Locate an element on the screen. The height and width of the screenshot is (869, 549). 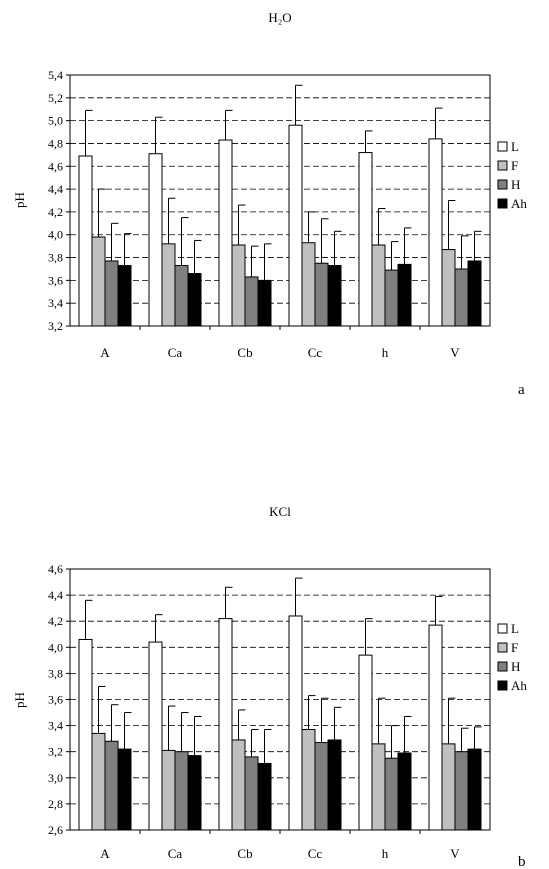
bar-L-A is located at coordinates (85, 241).